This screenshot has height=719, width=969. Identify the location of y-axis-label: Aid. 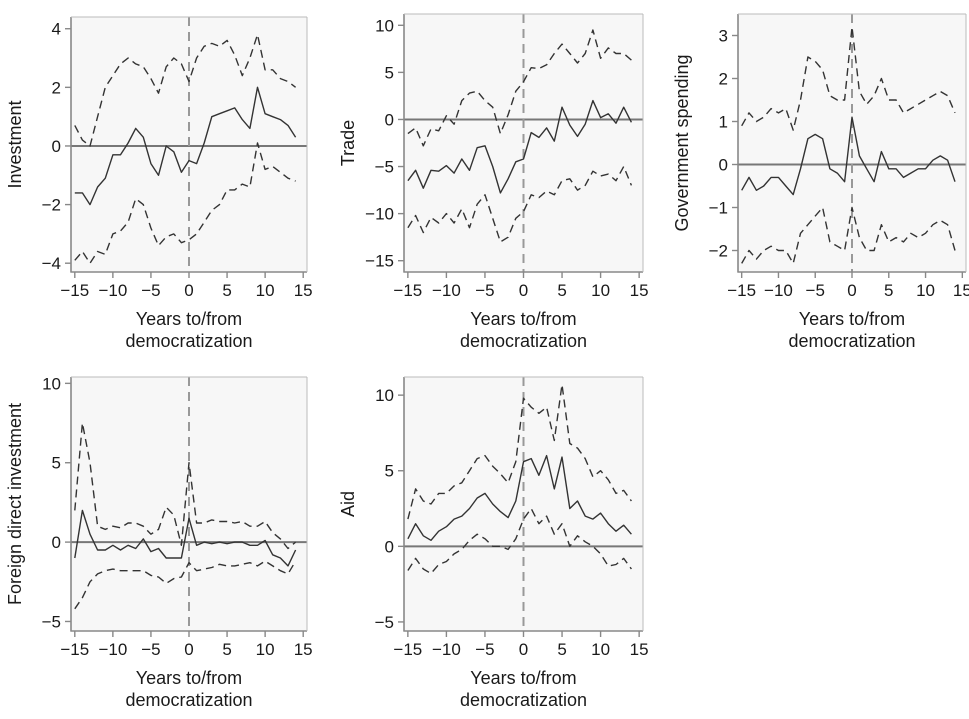
(348, 504).